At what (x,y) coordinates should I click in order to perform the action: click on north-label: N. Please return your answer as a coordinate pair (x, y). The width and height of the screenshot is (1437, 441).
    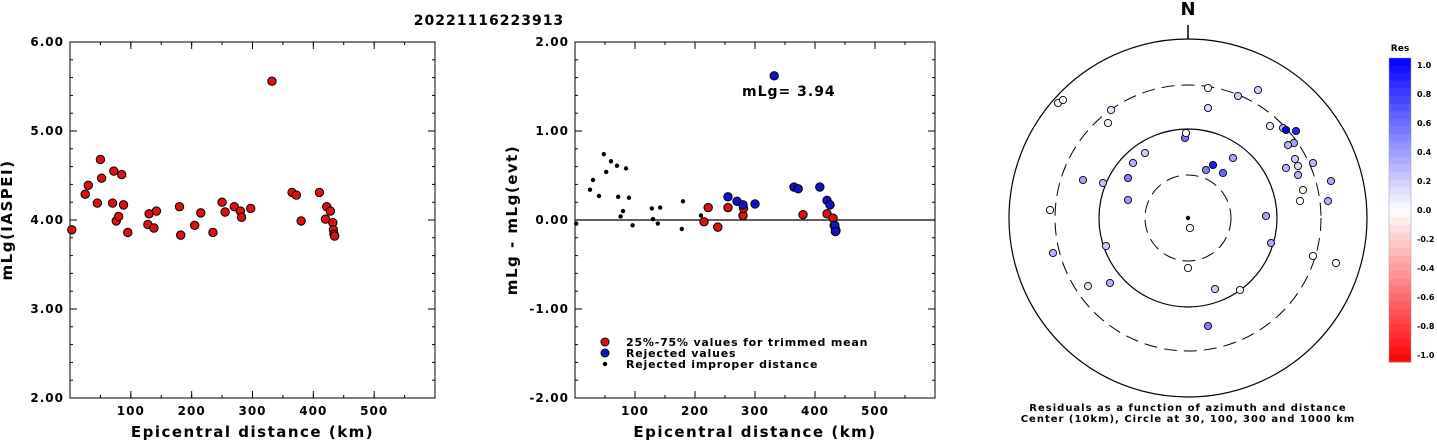
    Looking at the image, I should click on (1187, 10).